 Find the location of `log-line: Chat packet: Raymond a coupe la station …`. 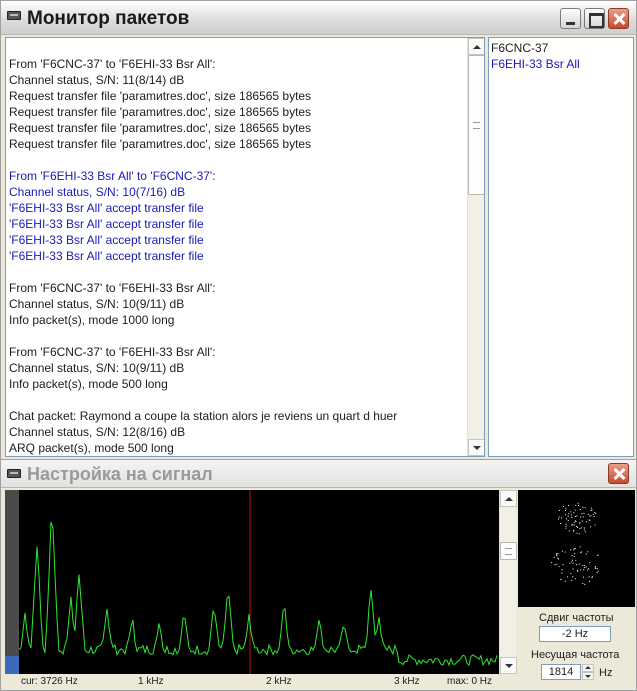

log-line: Chat packet: Raymond a coupe la station … is located at coordinates (203, 416).